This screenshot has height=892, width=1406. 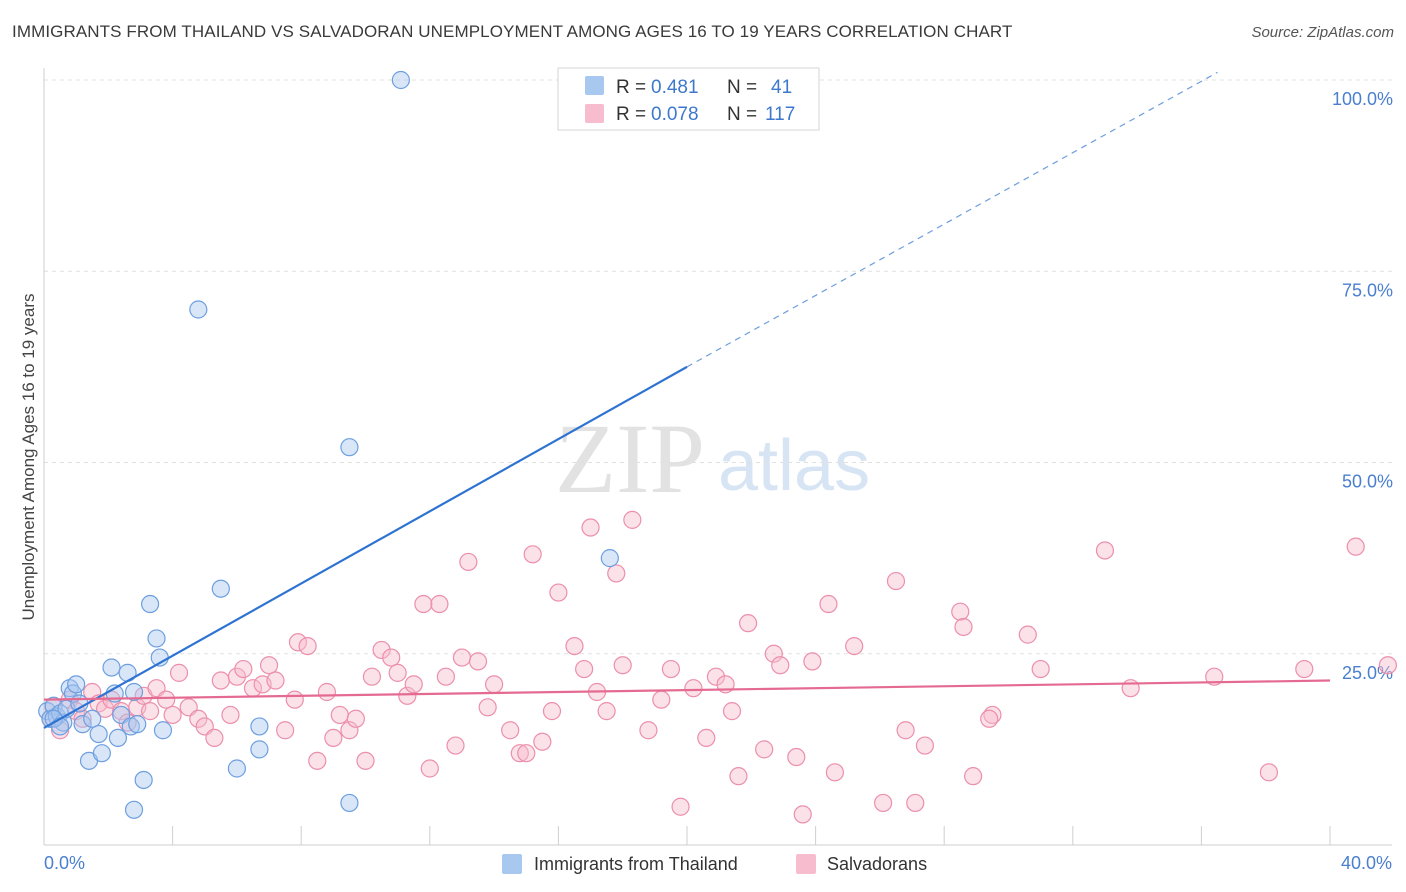 I want to click on watermark-zip: ZIP, so click(x=630, y=458).